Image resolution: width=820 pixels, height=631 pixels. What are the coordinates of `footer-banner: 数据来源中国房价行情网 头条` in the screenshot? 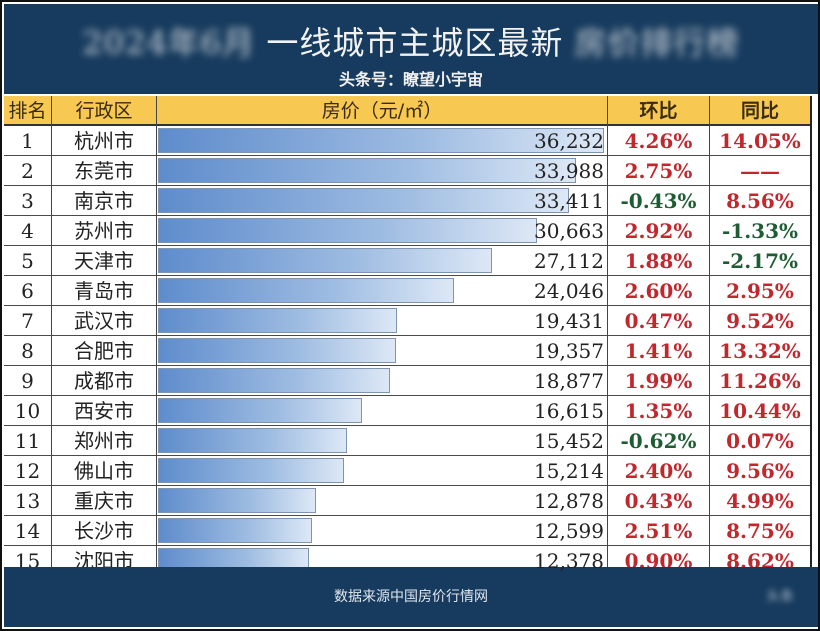 It's located at (411, 597).